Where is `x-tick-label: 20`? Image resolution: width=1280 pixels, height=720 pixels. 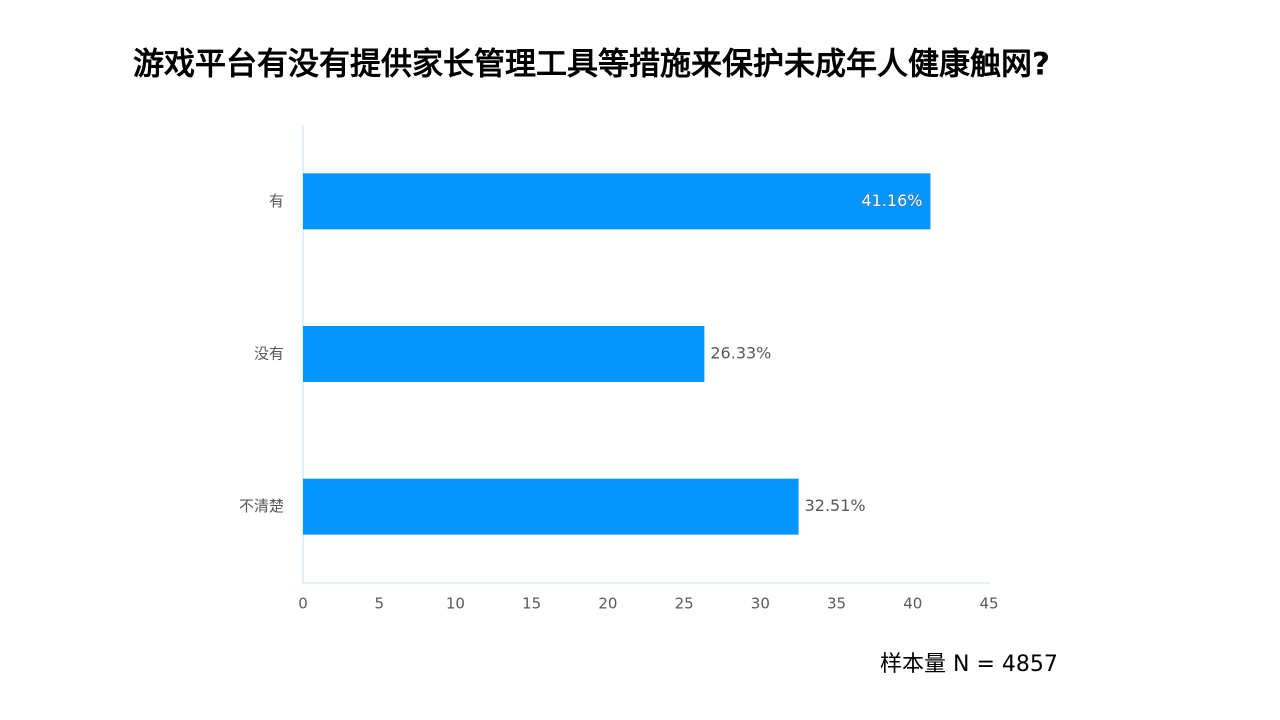 x-tick-label: 20 is located at coordinates (607, 604).